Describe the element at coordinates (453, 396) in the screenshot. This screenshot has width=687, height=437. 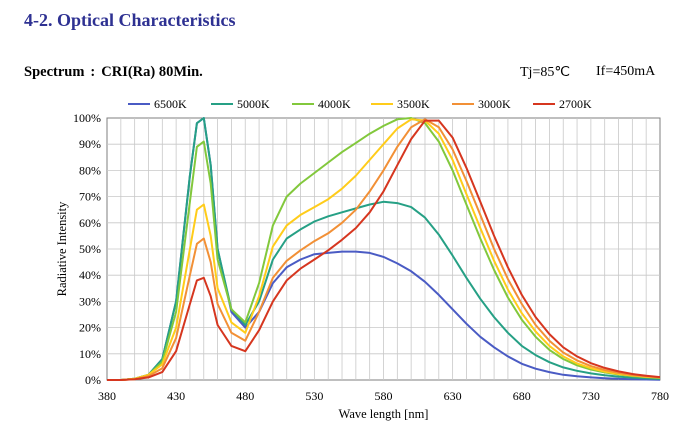
I see `x-tick-label: 630` at that location.